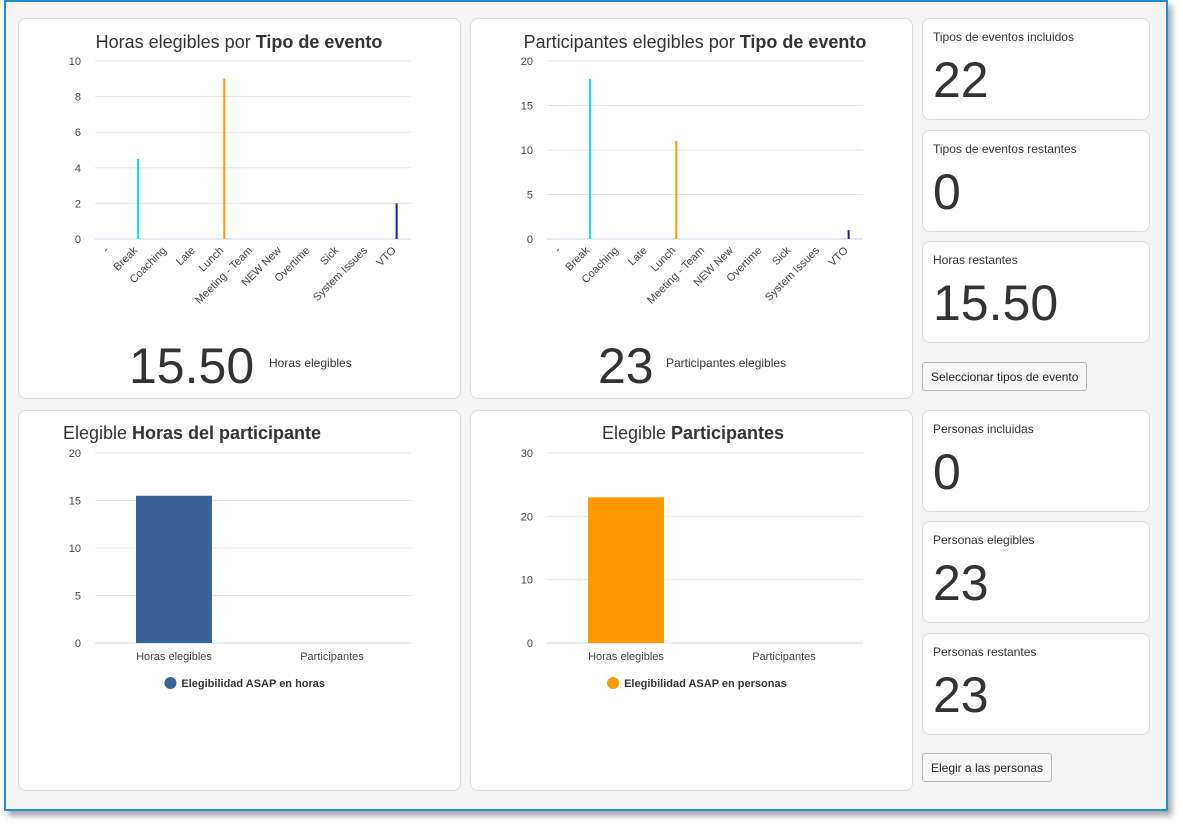 This screenshot has width=1183, height=825. I want to click on legend: Elegibilidad ASAP en horas, so click(244, 683).